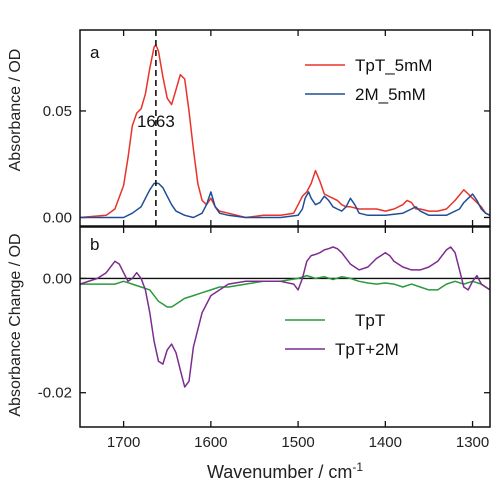 The width and height of the screenshot is (500, 500). I want to click on panel-b-y-axis-title: Absorbance Change / OD, so click(15, 324).